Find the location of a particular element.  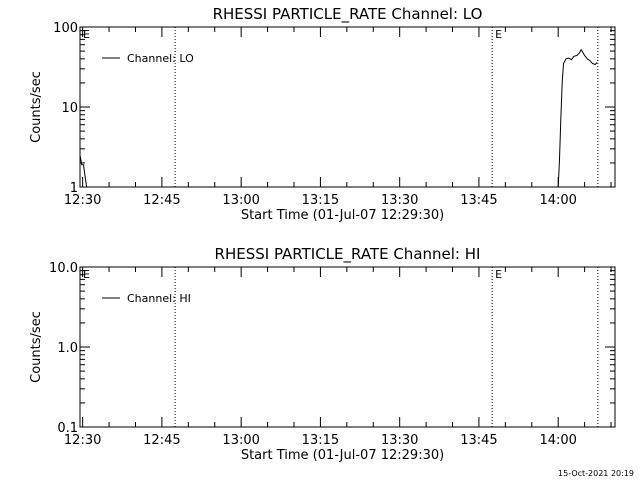

chart-title: RHESSI PARTICLE_RATE Channel: HI is located at coordinates (348, 254).